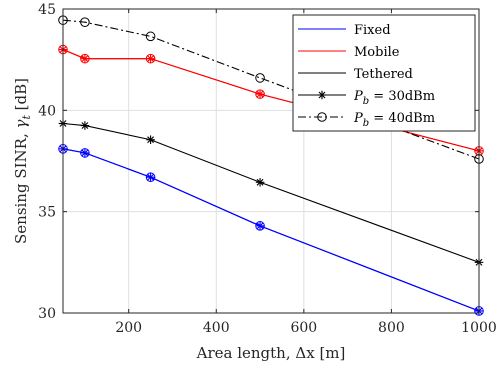 The height and width of the screenshot is (368, 500). Describe the element at coordinates (303, 328) in the screenshot. I see `x-tick-label: 600` at that location.